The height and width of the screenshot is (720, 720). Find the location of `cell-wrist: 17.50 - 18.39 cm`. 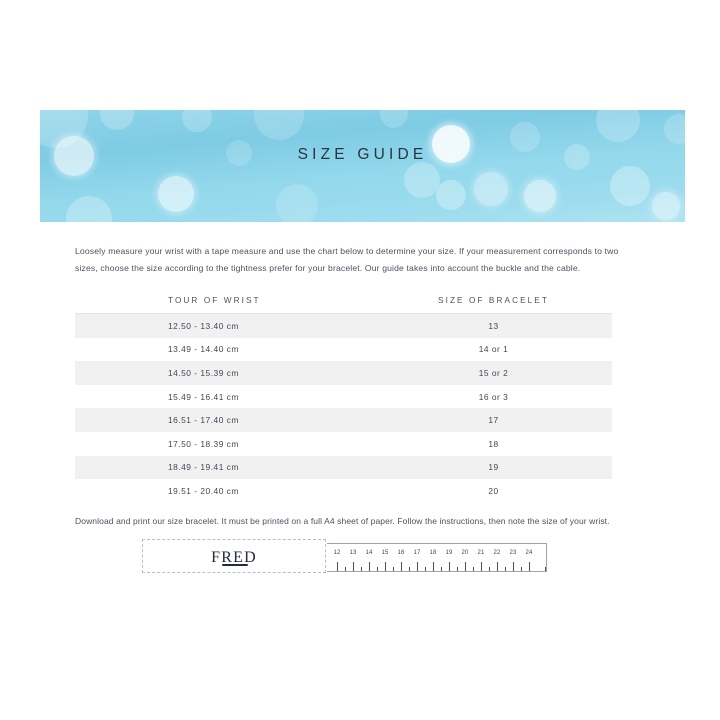

cell-wrist: 17.50 - 18.39 cm is located at coordinates (203, 443).